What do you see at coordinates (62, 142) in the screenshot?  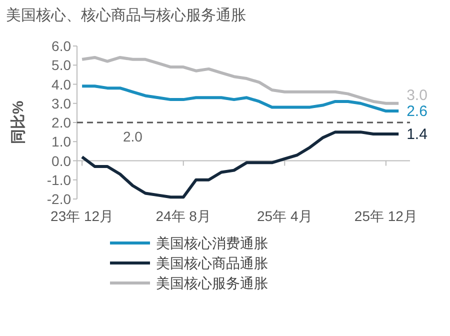 I see `y-tick-label: 1.0` at bounding box center [62, 142].